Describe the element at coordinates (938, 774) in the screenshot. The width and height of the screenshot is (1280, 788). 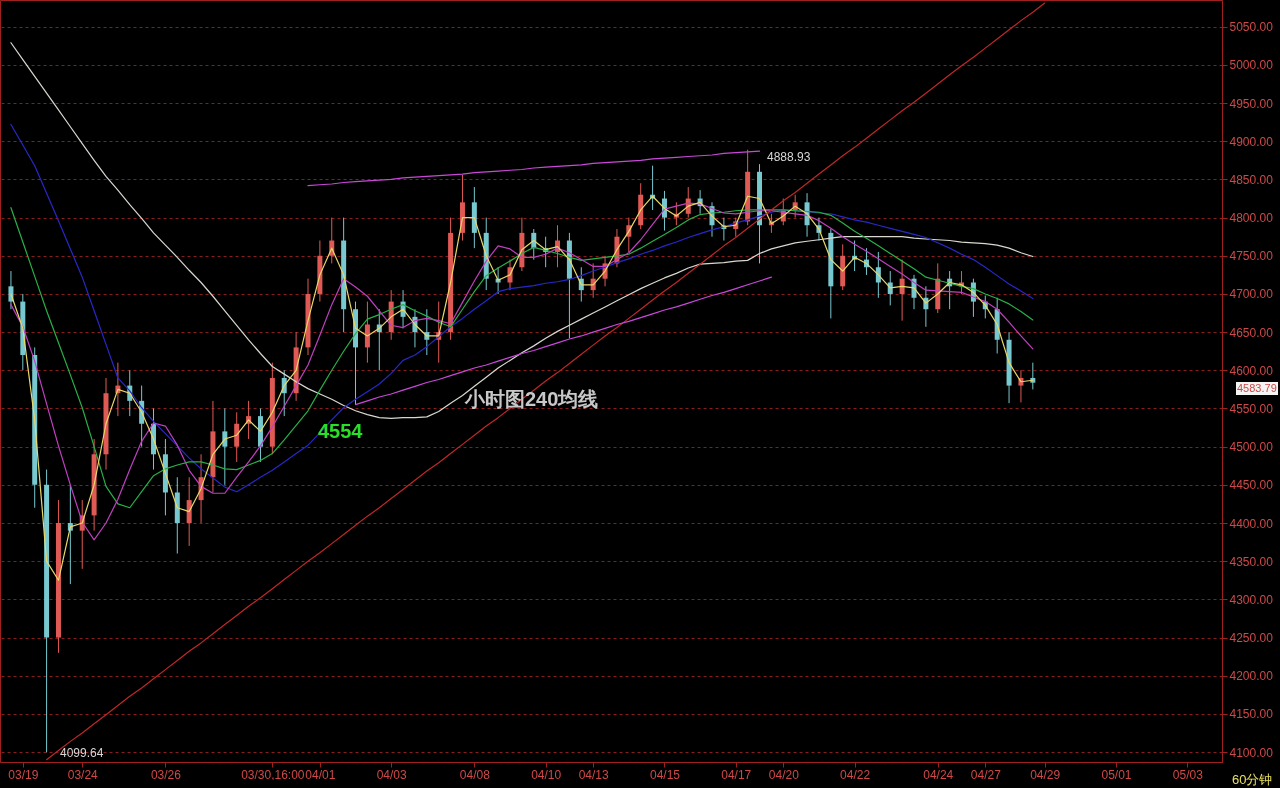
I see `x-tick-label: 04/24` at that location.